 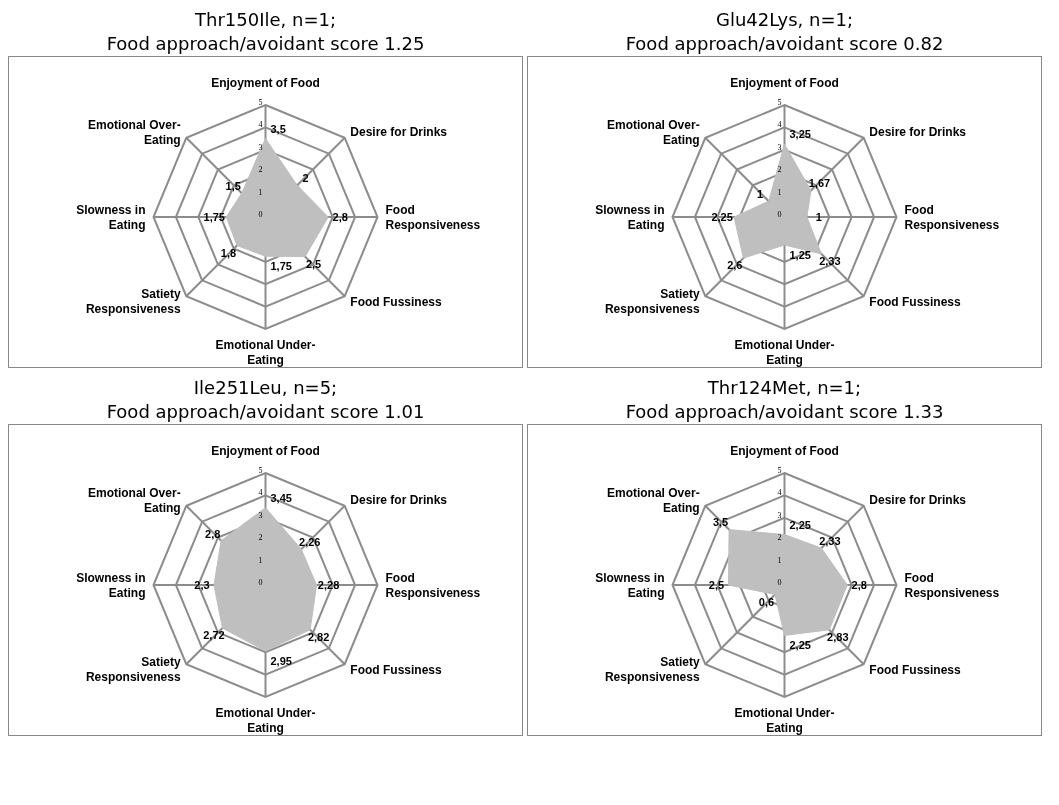 What do you see at coordinates (766, 601) in the screenshot?
I see `data-label: 0,6` at bounding box center [766, 601].